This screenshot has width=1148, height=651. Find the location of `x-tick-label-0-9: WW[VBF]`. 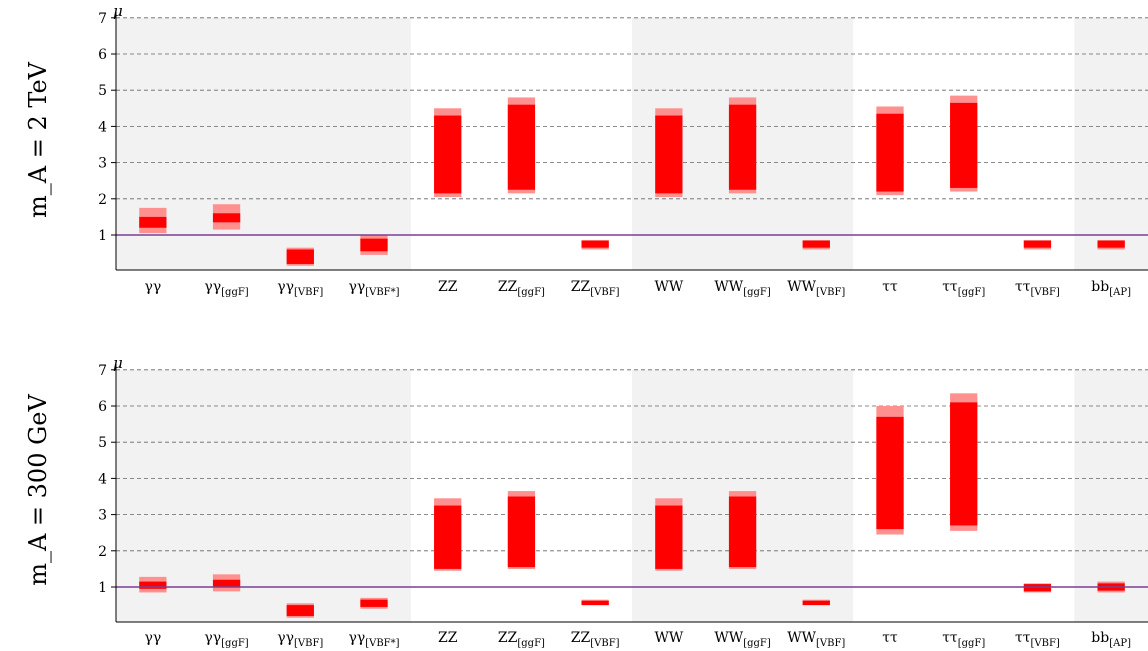

x-tick-label-0-9: WW[VBF] is located at coordinates (816, 288).